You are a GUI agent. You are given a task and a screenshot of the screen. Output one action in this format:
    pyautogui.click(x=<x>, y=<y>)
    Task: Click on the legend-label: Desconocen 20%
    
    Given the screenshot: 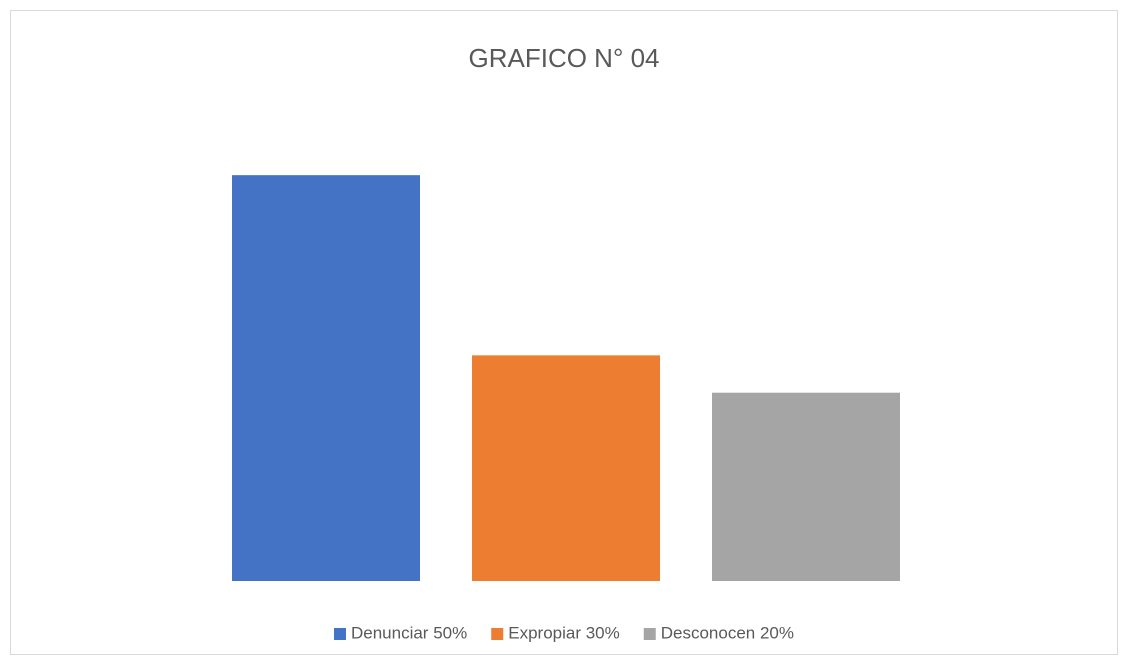 What is the action you would take?
    pyautogui.click(x=727, y=632)
    